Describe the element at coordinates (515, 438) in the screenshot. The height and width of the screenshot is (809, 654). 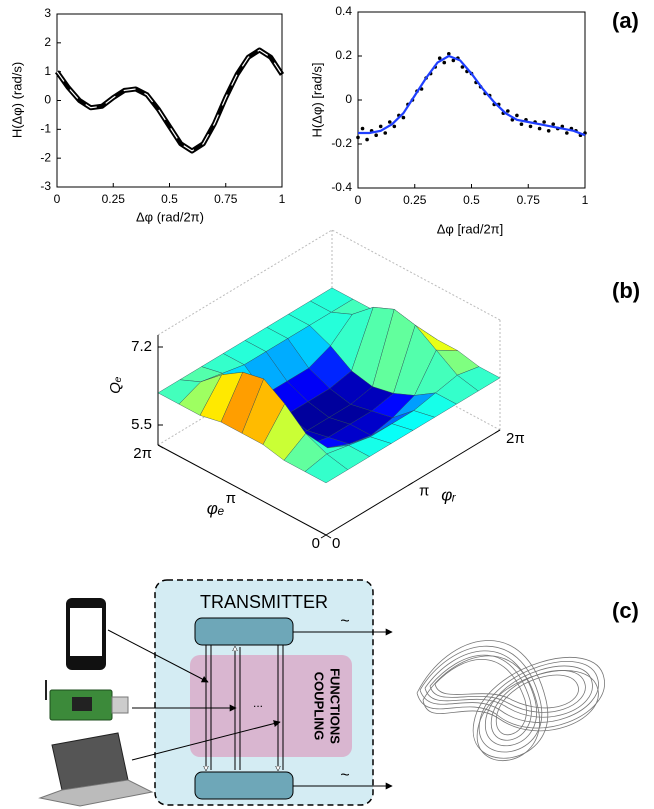
I see `y-tick-label: 2π` at that location.